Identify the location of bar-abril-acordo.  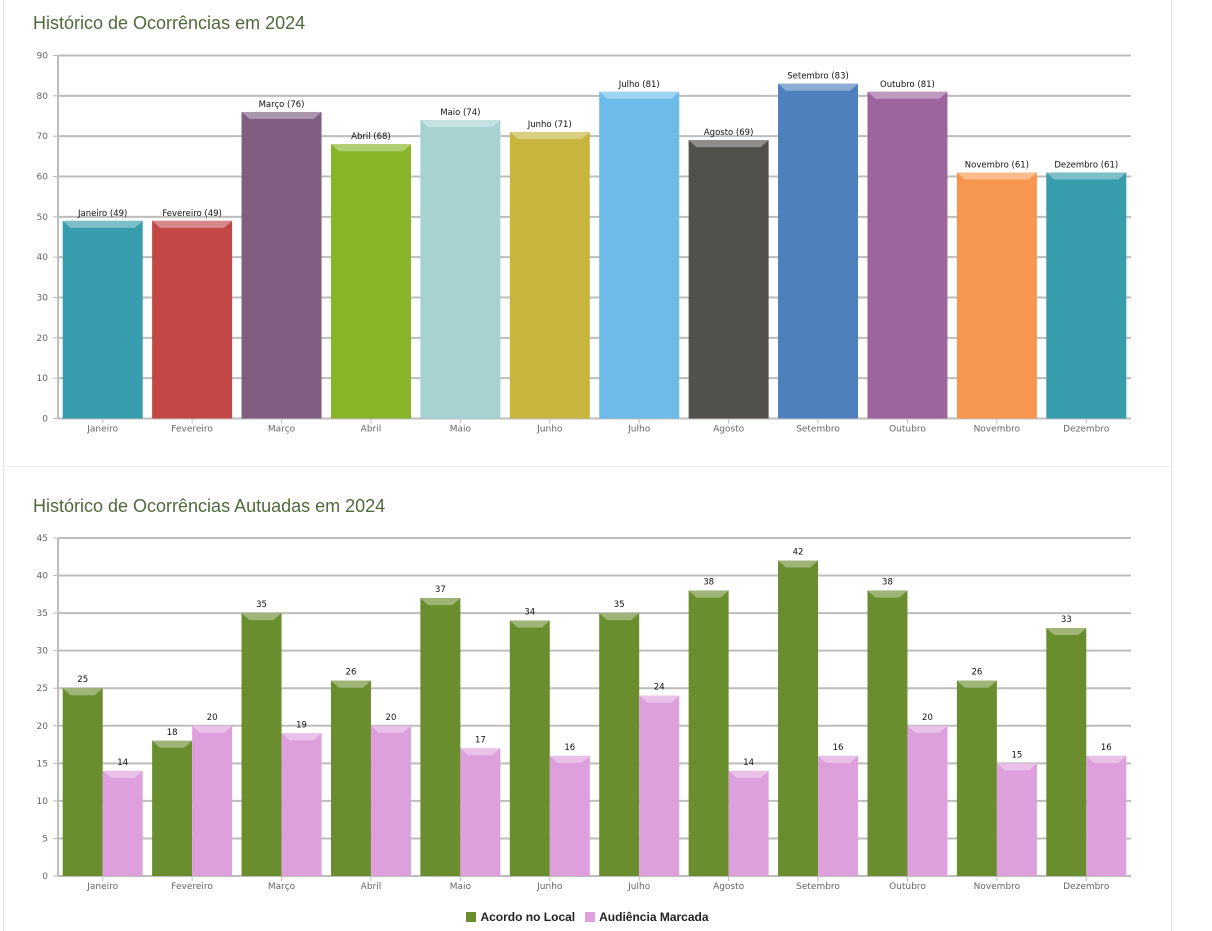
(350, 778).